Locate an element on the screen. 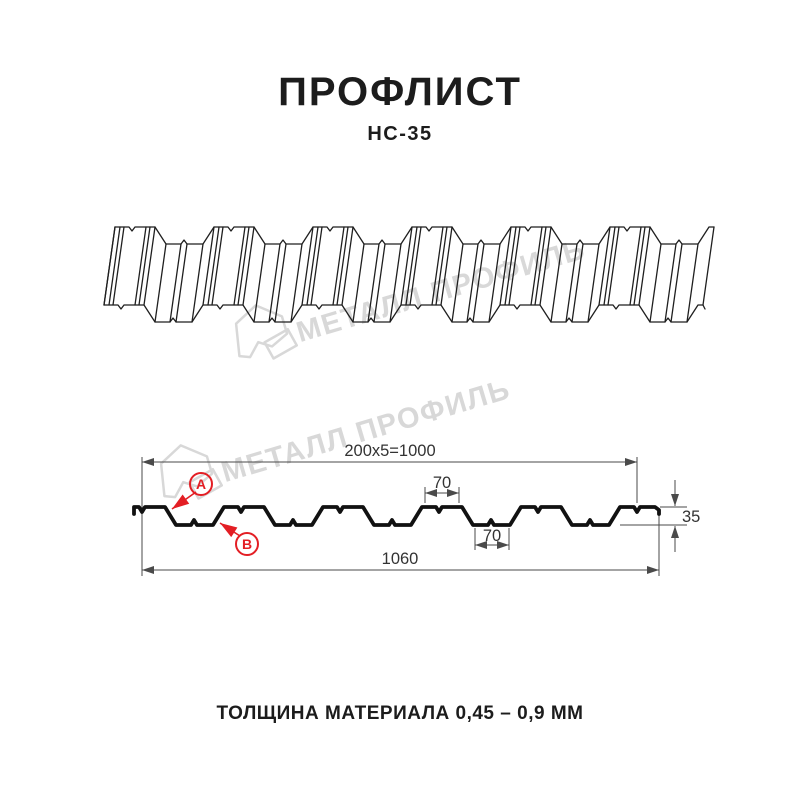 The image size is (800, 800). callout-a-circle is located at coordinates (201, 484).